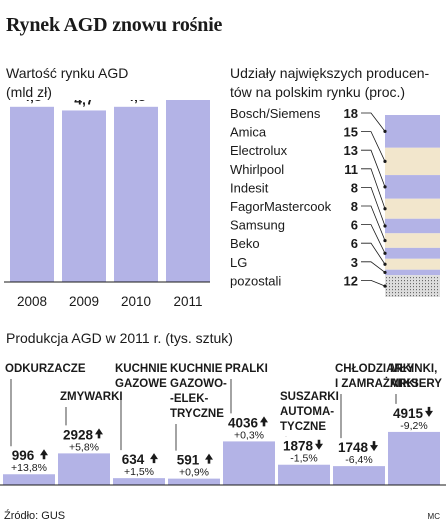  Describe the element at coordinates (45, 369) in the screenshot. I see `production-category: ODKURZACZE` at that location.